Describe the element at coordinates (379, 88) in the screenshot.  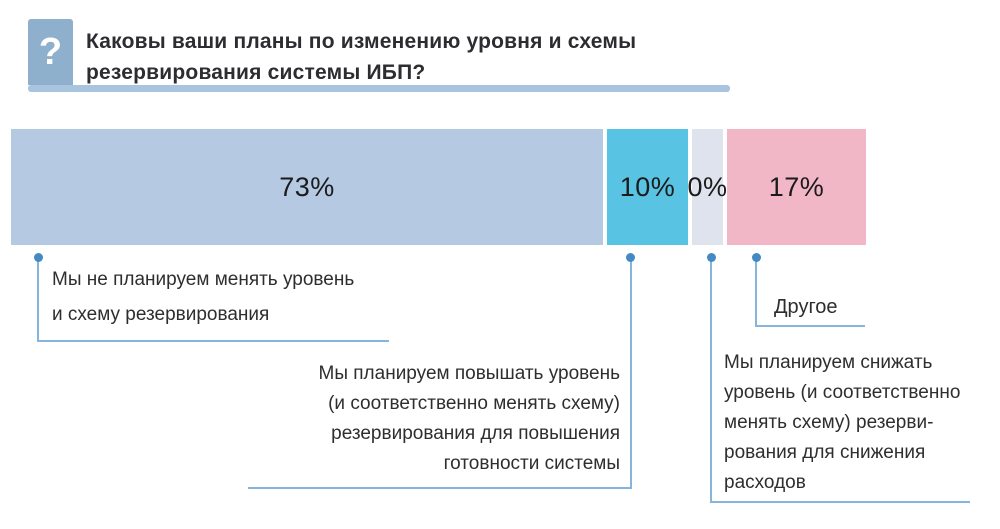
I see `title-underline` at that location.